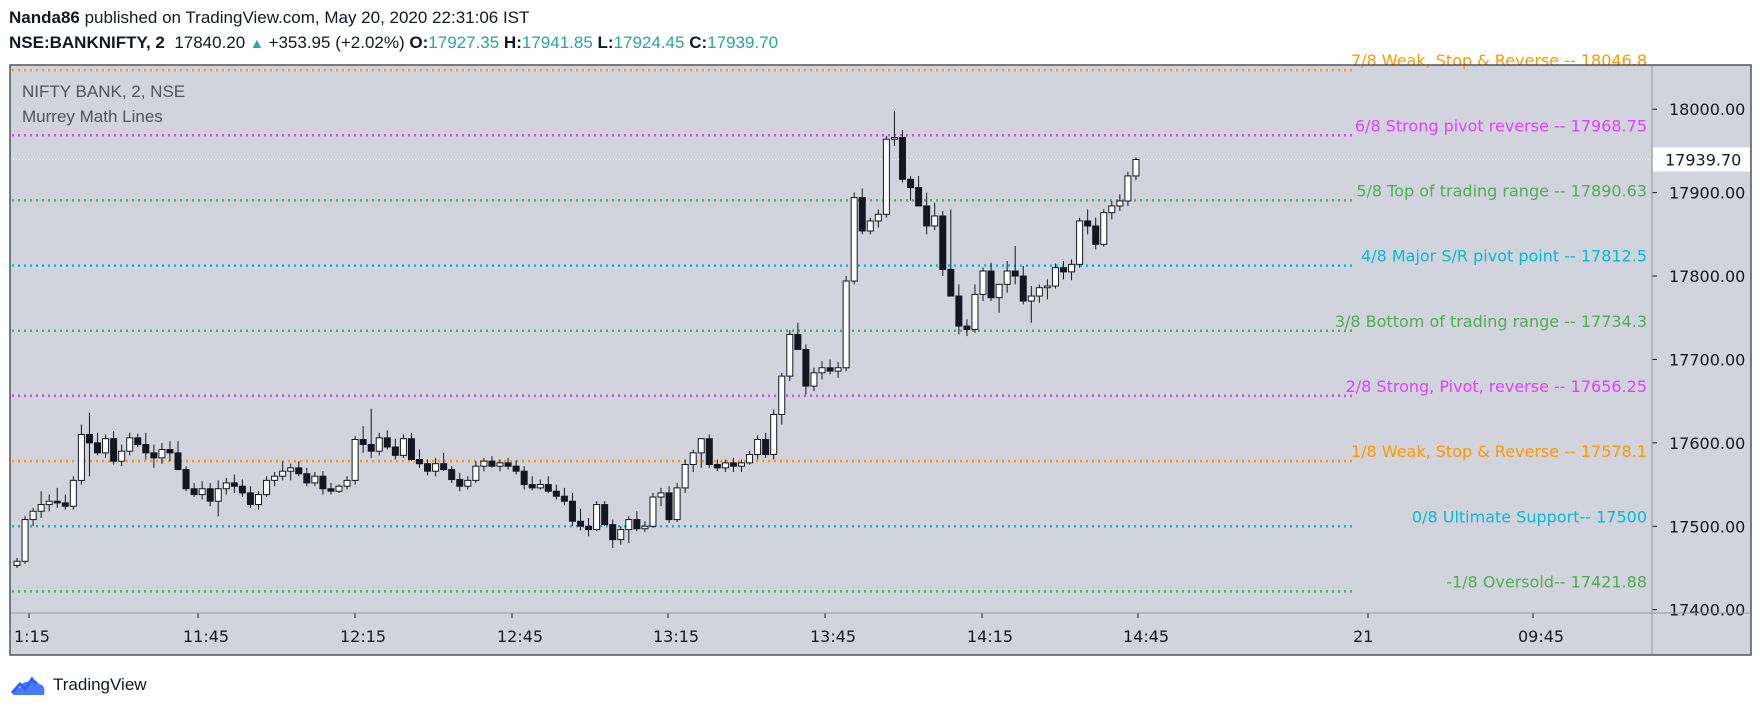  What do you see at coordinates (28, 685) in the screenshot?
I see `tradingview-cloud-icon` at bounding box center [28, 685].